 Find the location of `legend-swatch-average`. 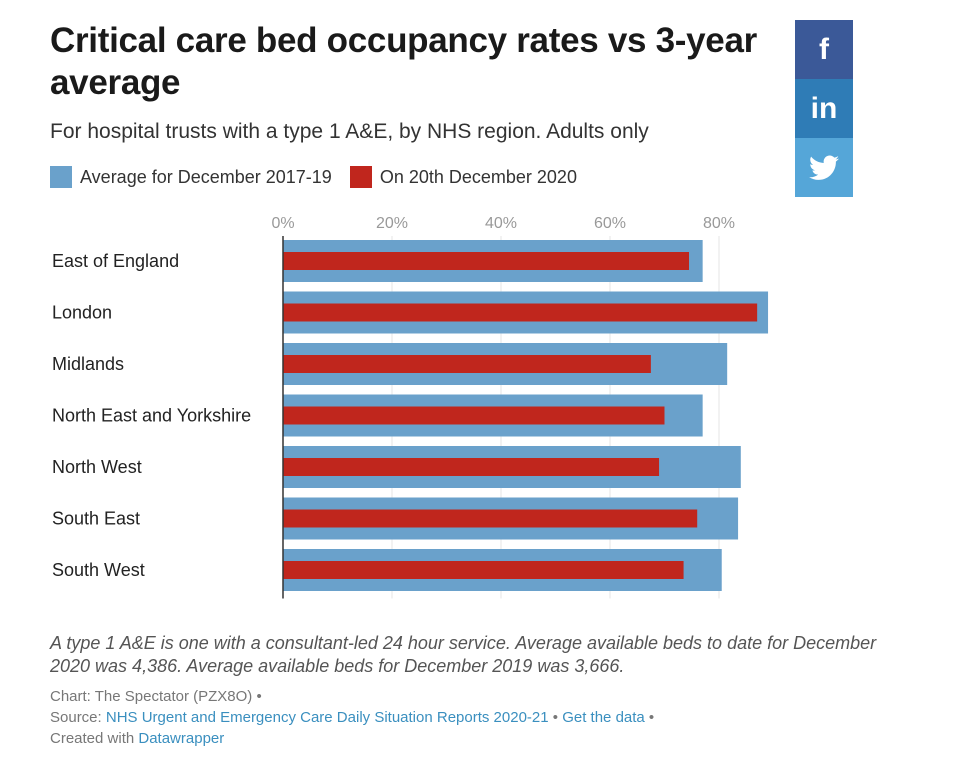

legend-swatch-average is located at coordinates (61, 177).